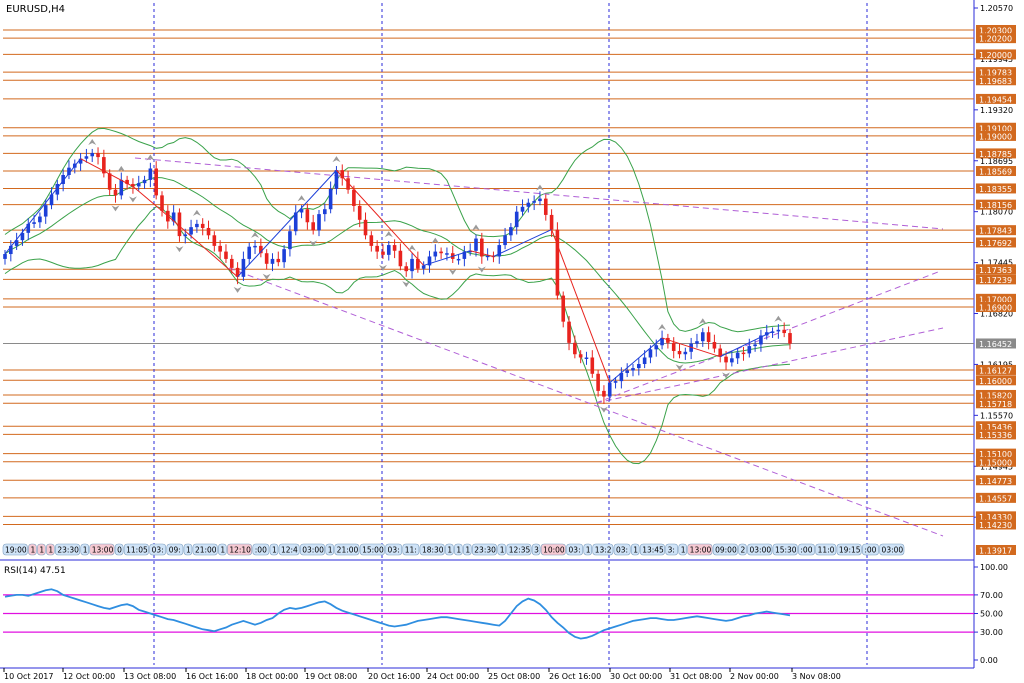 Image resolution: width=1024 pixels, height=683 pixels. I want to click on trend-line, so click(539, 193).